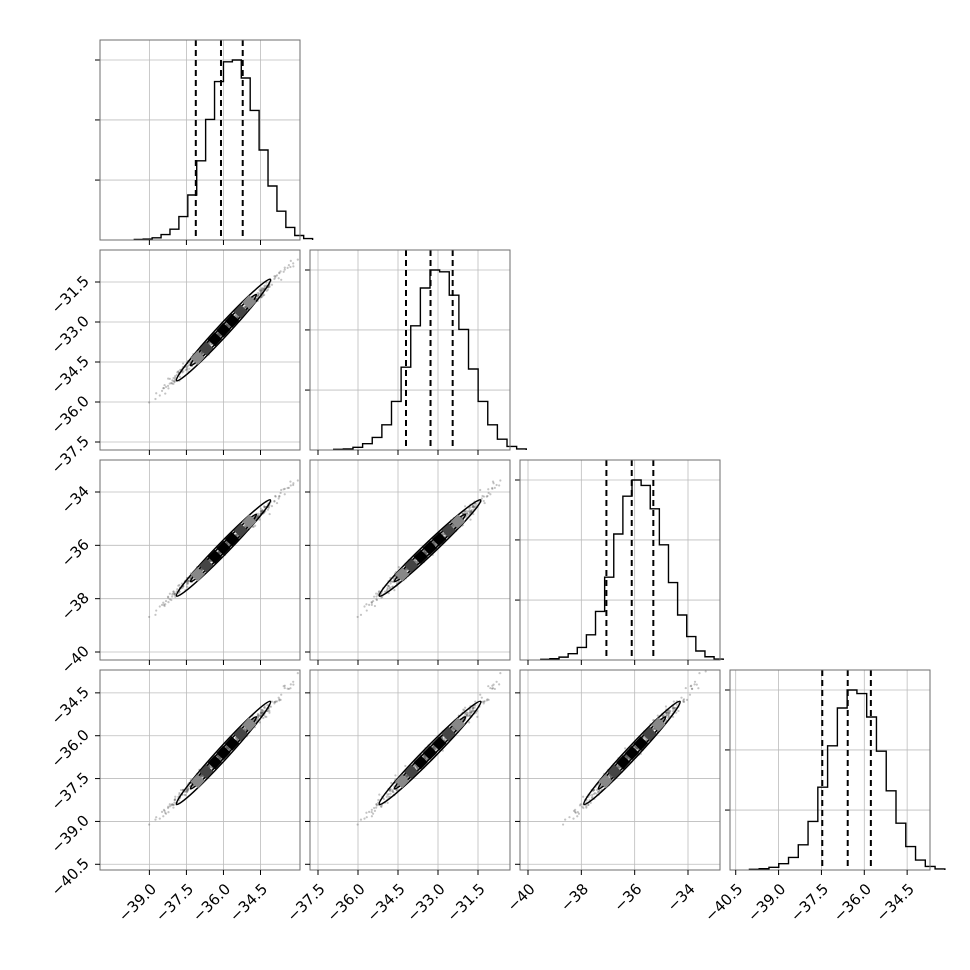  Describe the element at coordinates (211, 902) in the screenshot. I see `x-tick-label: −36.0` at that location.